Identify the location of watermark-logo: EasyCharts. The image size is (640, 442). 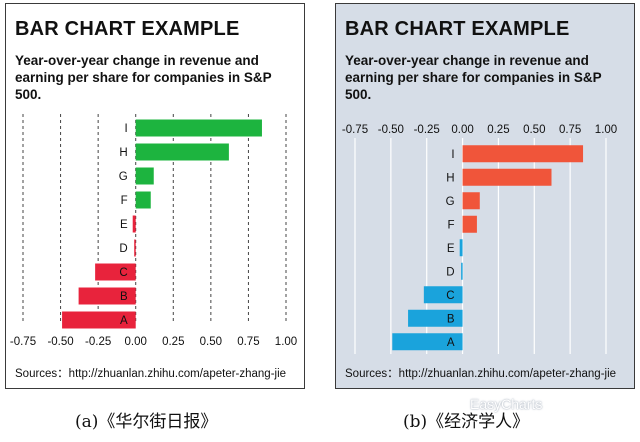
(506, 404).